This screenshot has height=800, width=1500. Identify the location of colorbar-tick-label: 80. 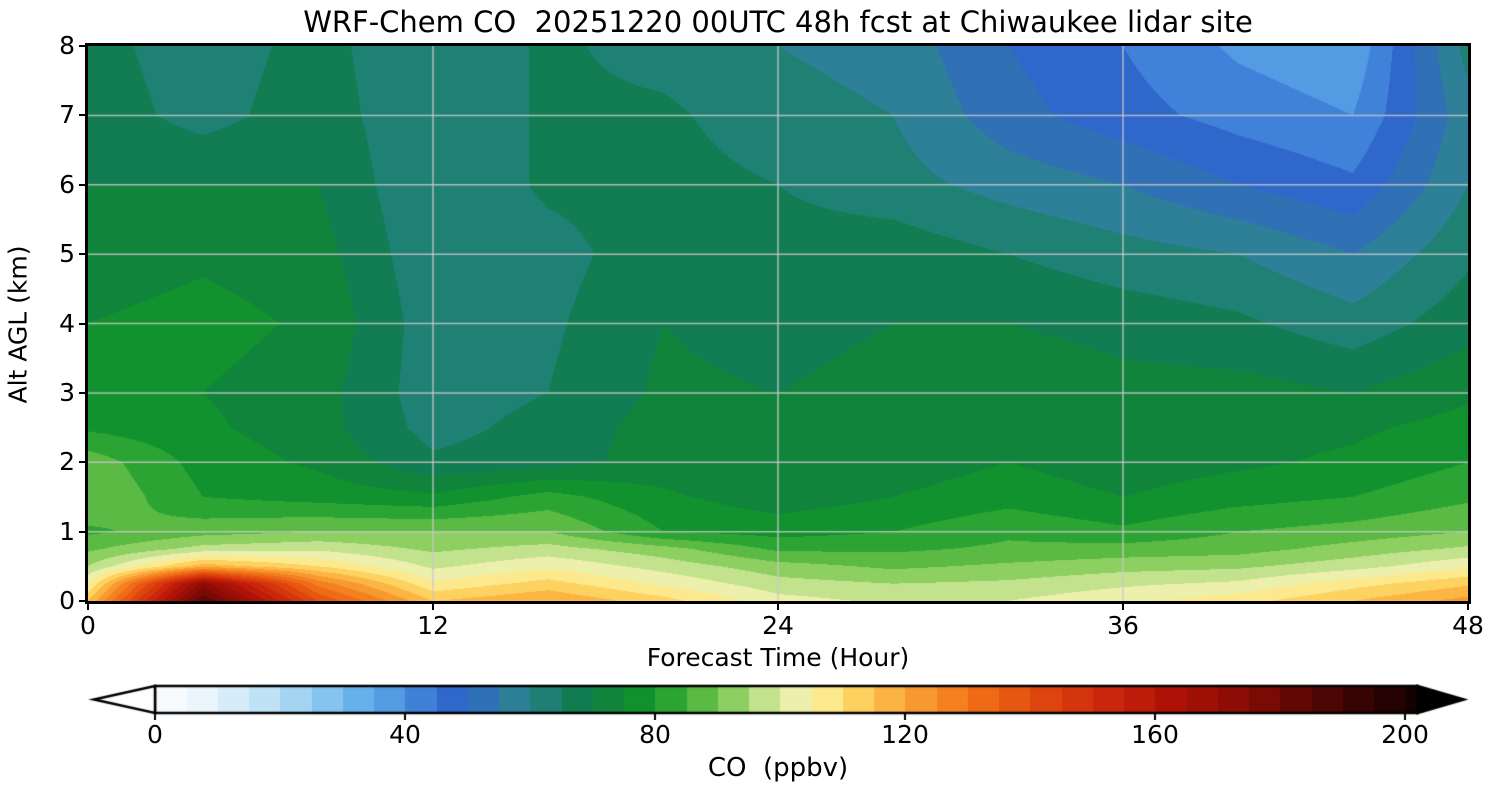
(655, 734).